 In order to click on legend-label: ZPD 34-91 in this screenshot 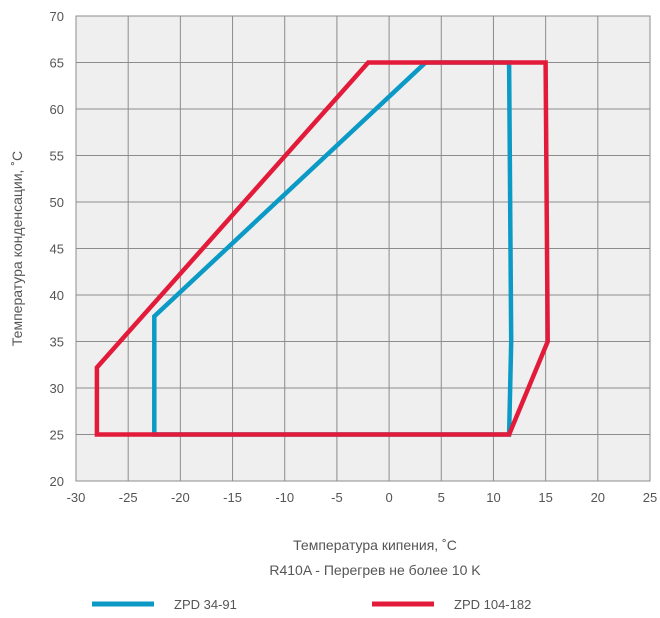, I will do `click(205, 604)`.